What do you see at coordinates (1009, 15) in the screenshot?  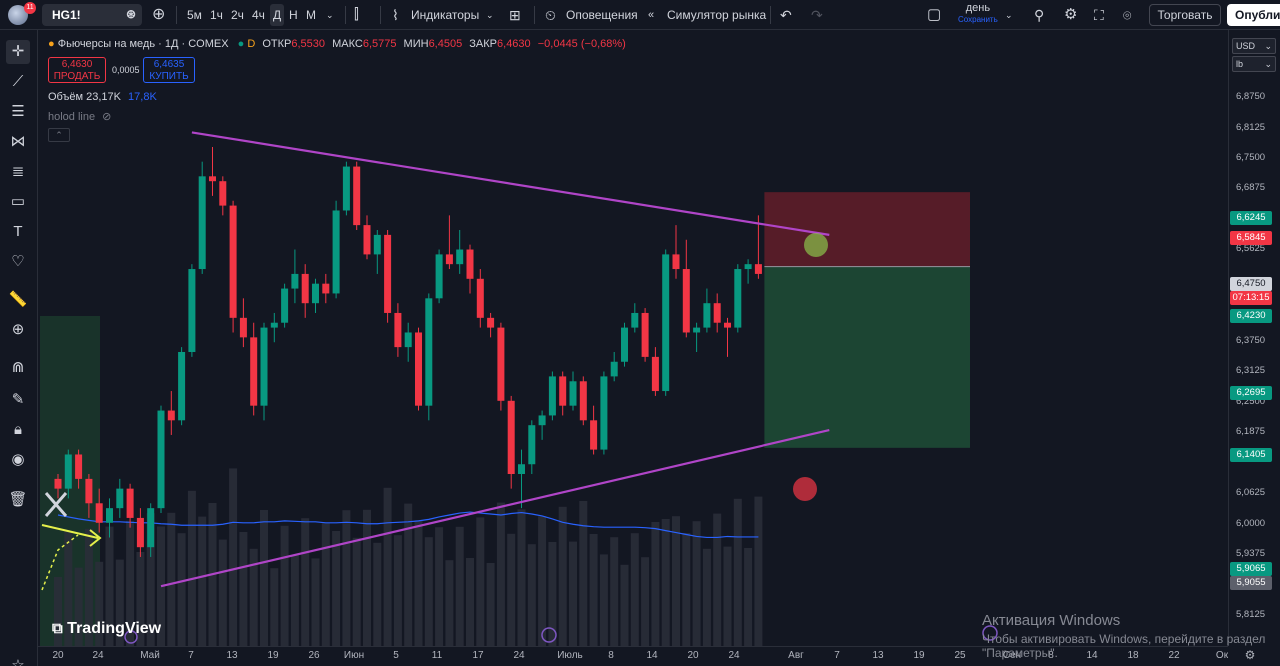 I see `save-dropdown-icon: ⌄` at bounding box center [1009, 15].